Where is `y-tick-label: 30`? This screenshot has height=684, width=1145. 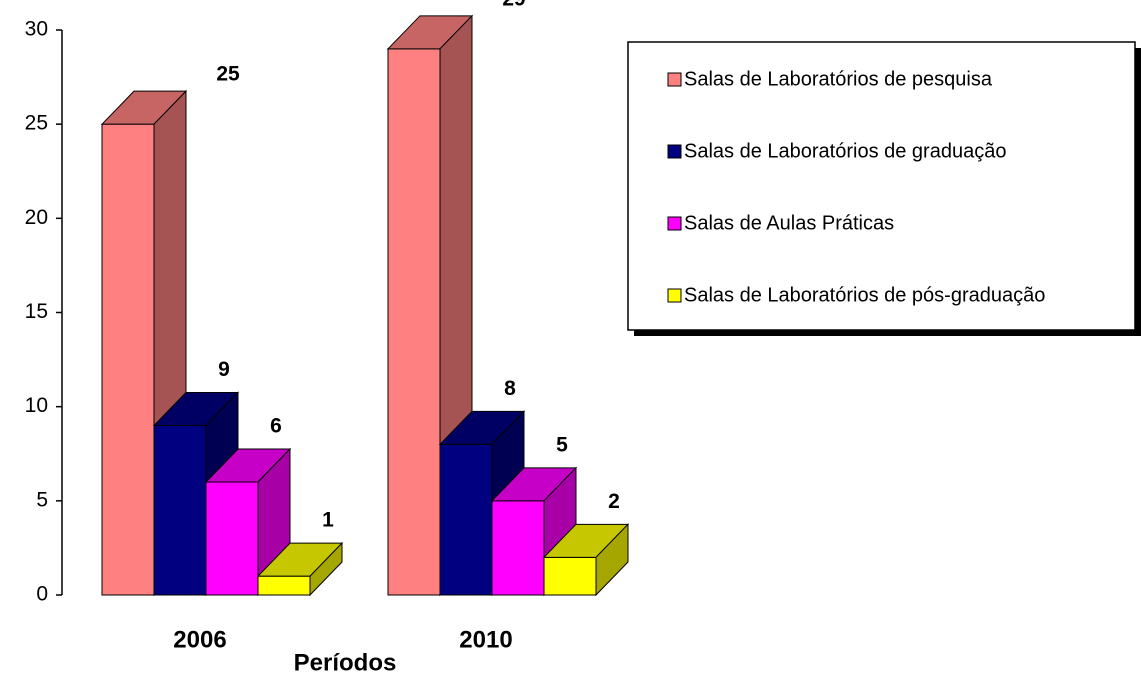 y-tick-label: 30 is located at coordinates (36, 29).